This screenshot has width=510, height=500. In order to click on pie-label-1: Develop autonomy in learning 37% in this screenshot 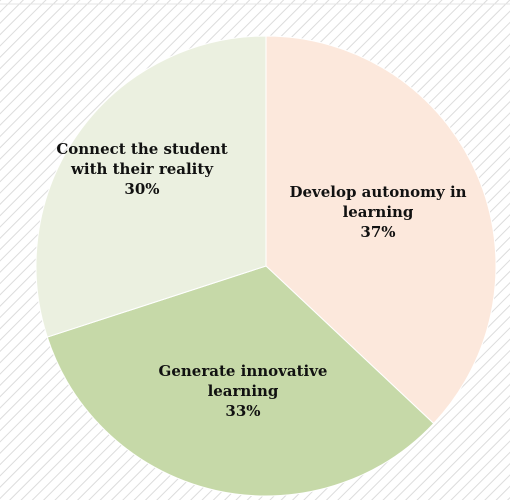, I will do `click(377, 212)`.